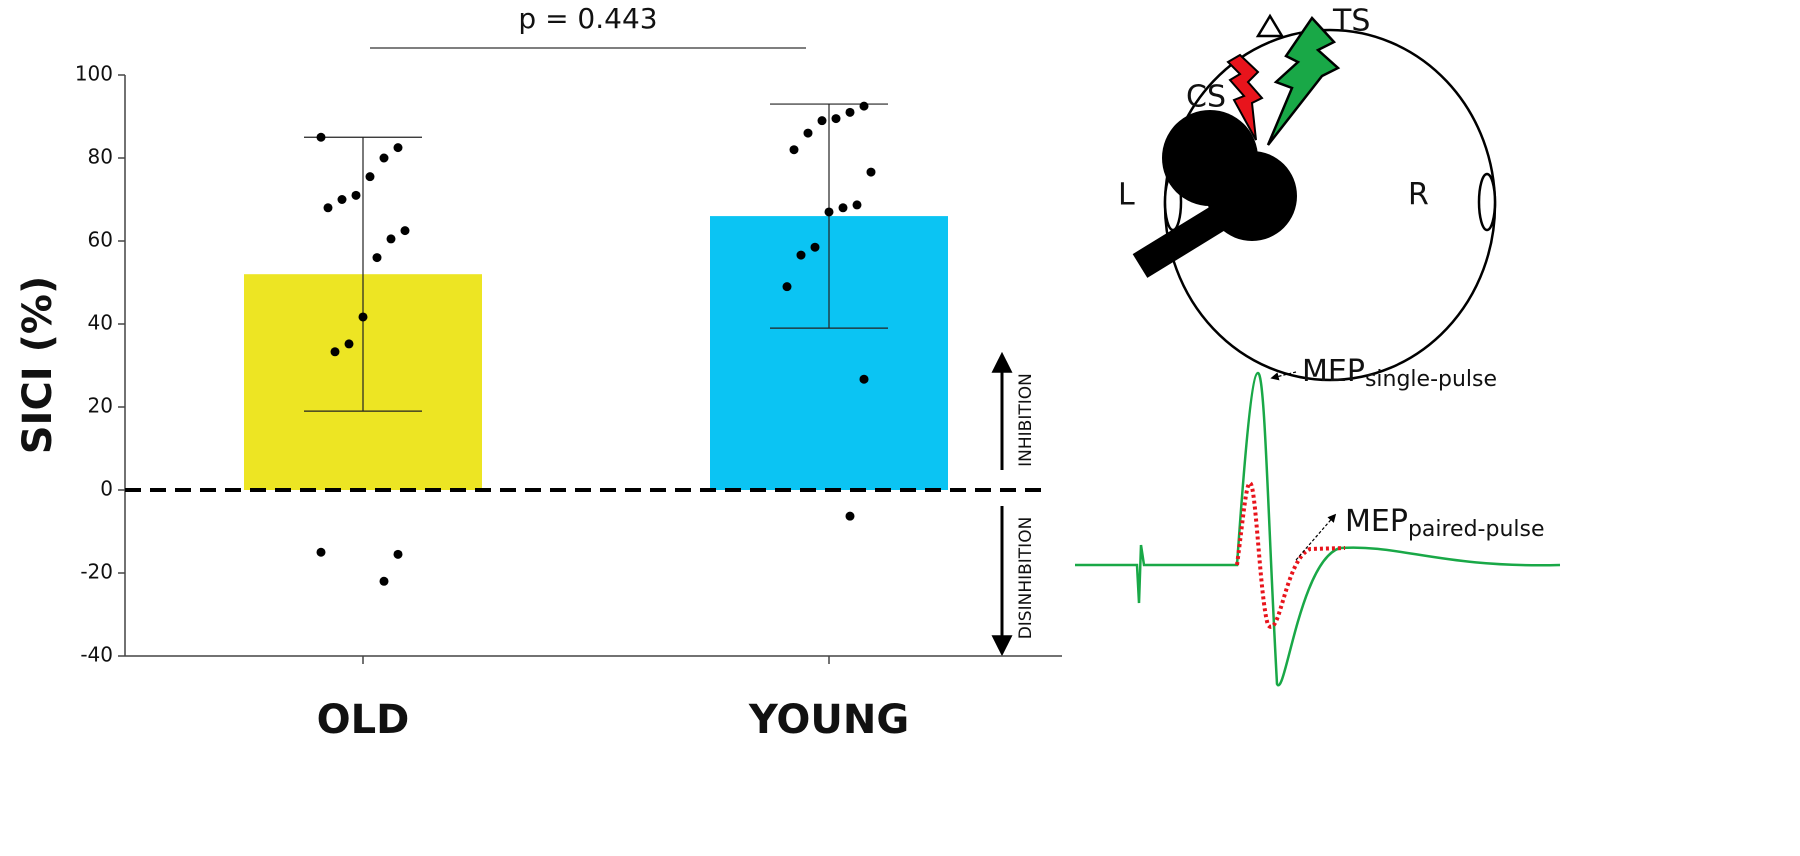  Describe the element at coordinates (587, 18) in the screenshot. I see `p-value: p = 0.443` at that location.